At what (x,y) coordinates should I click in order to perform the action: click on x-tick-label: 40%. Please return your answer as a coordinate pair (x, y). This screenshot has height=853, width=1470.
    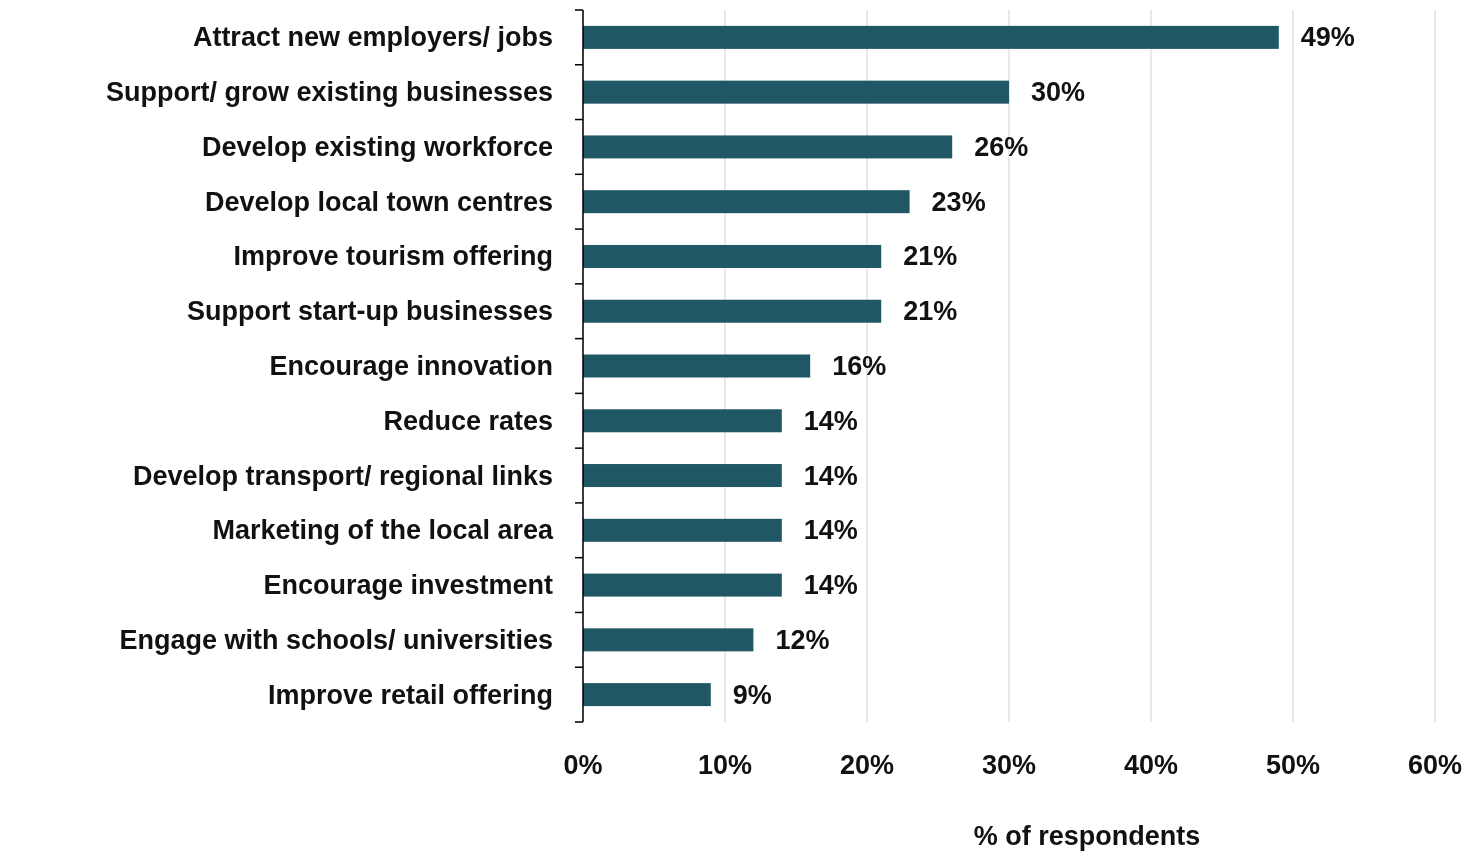
    Looking at the image, I should click on (1151, 765).